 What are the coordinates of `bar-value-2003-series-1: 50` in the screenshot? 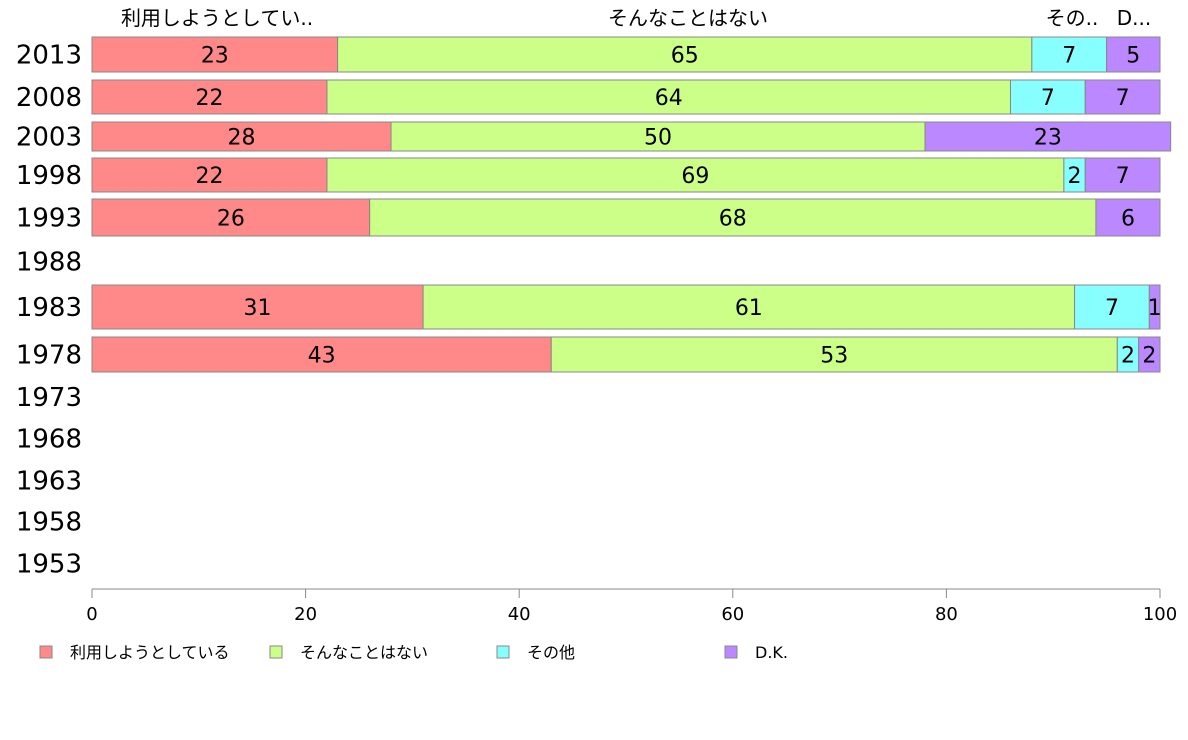 It's located at (658, 138).